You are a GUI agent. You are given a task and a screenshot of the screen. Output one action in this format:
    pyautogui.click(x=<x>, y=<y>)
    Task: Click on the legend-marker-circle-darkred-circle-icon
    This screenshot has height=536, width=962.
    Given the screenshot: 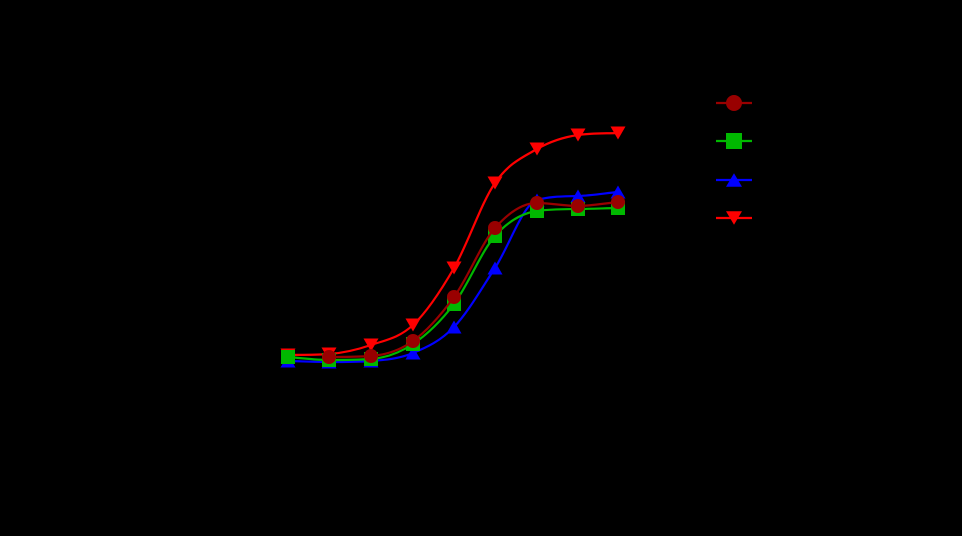 What is the action you would take?
    pyautogui.click(x=734, y=103)
    